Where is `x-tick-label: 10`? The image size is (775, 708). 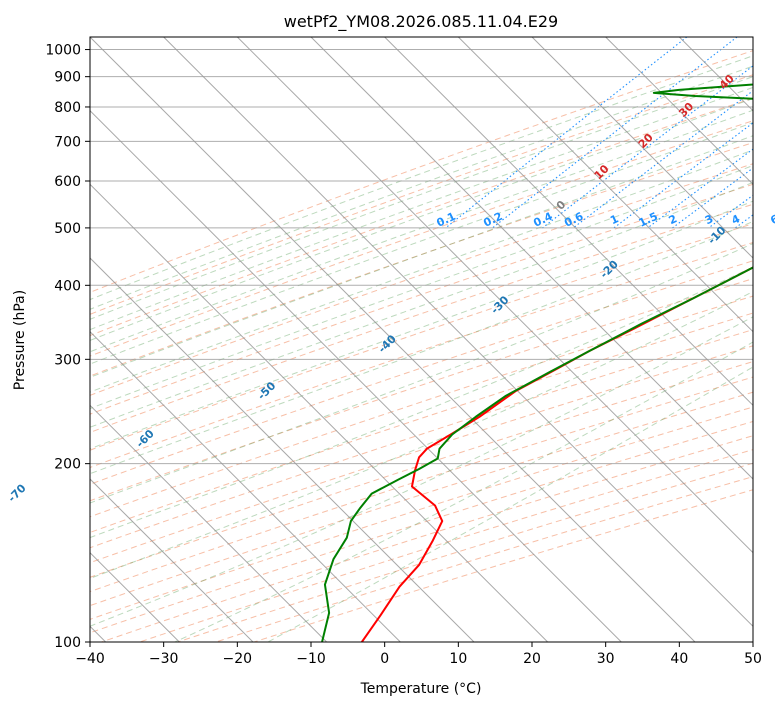 x-tick-label: 10 is located at coordinates (458, 659).